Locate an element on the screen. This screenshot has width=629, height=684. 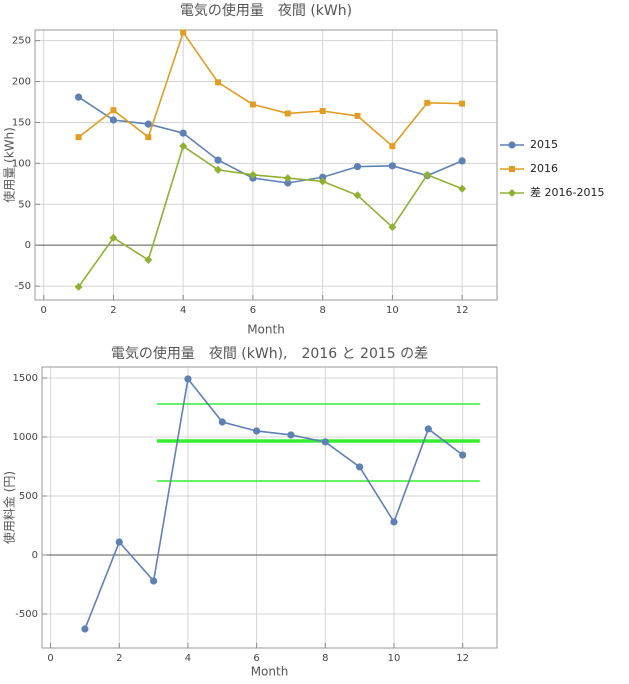
chart-title: 電気の使用量 夜間 (kWh), 2016 と 2015 の差 is located at coordinates (269, 353).